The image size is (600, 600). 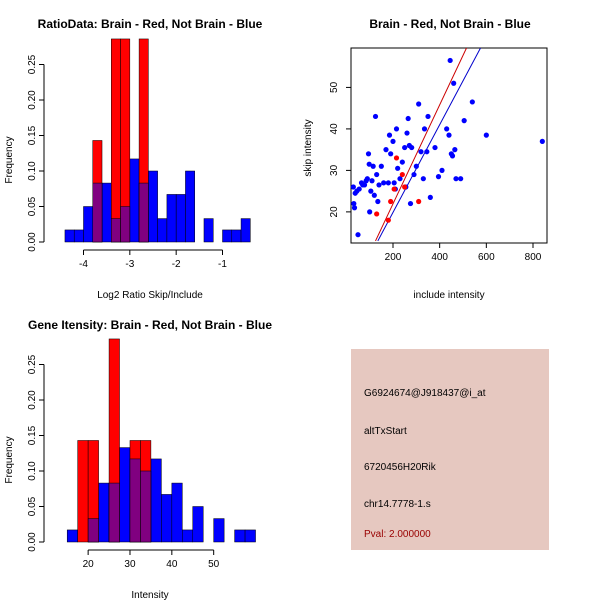 What do you see at coordinates (32, 542) in the screenshot?
I see `intensity-histogram-y-tick-label-0: 0.00` at bounding box center [32, 542].